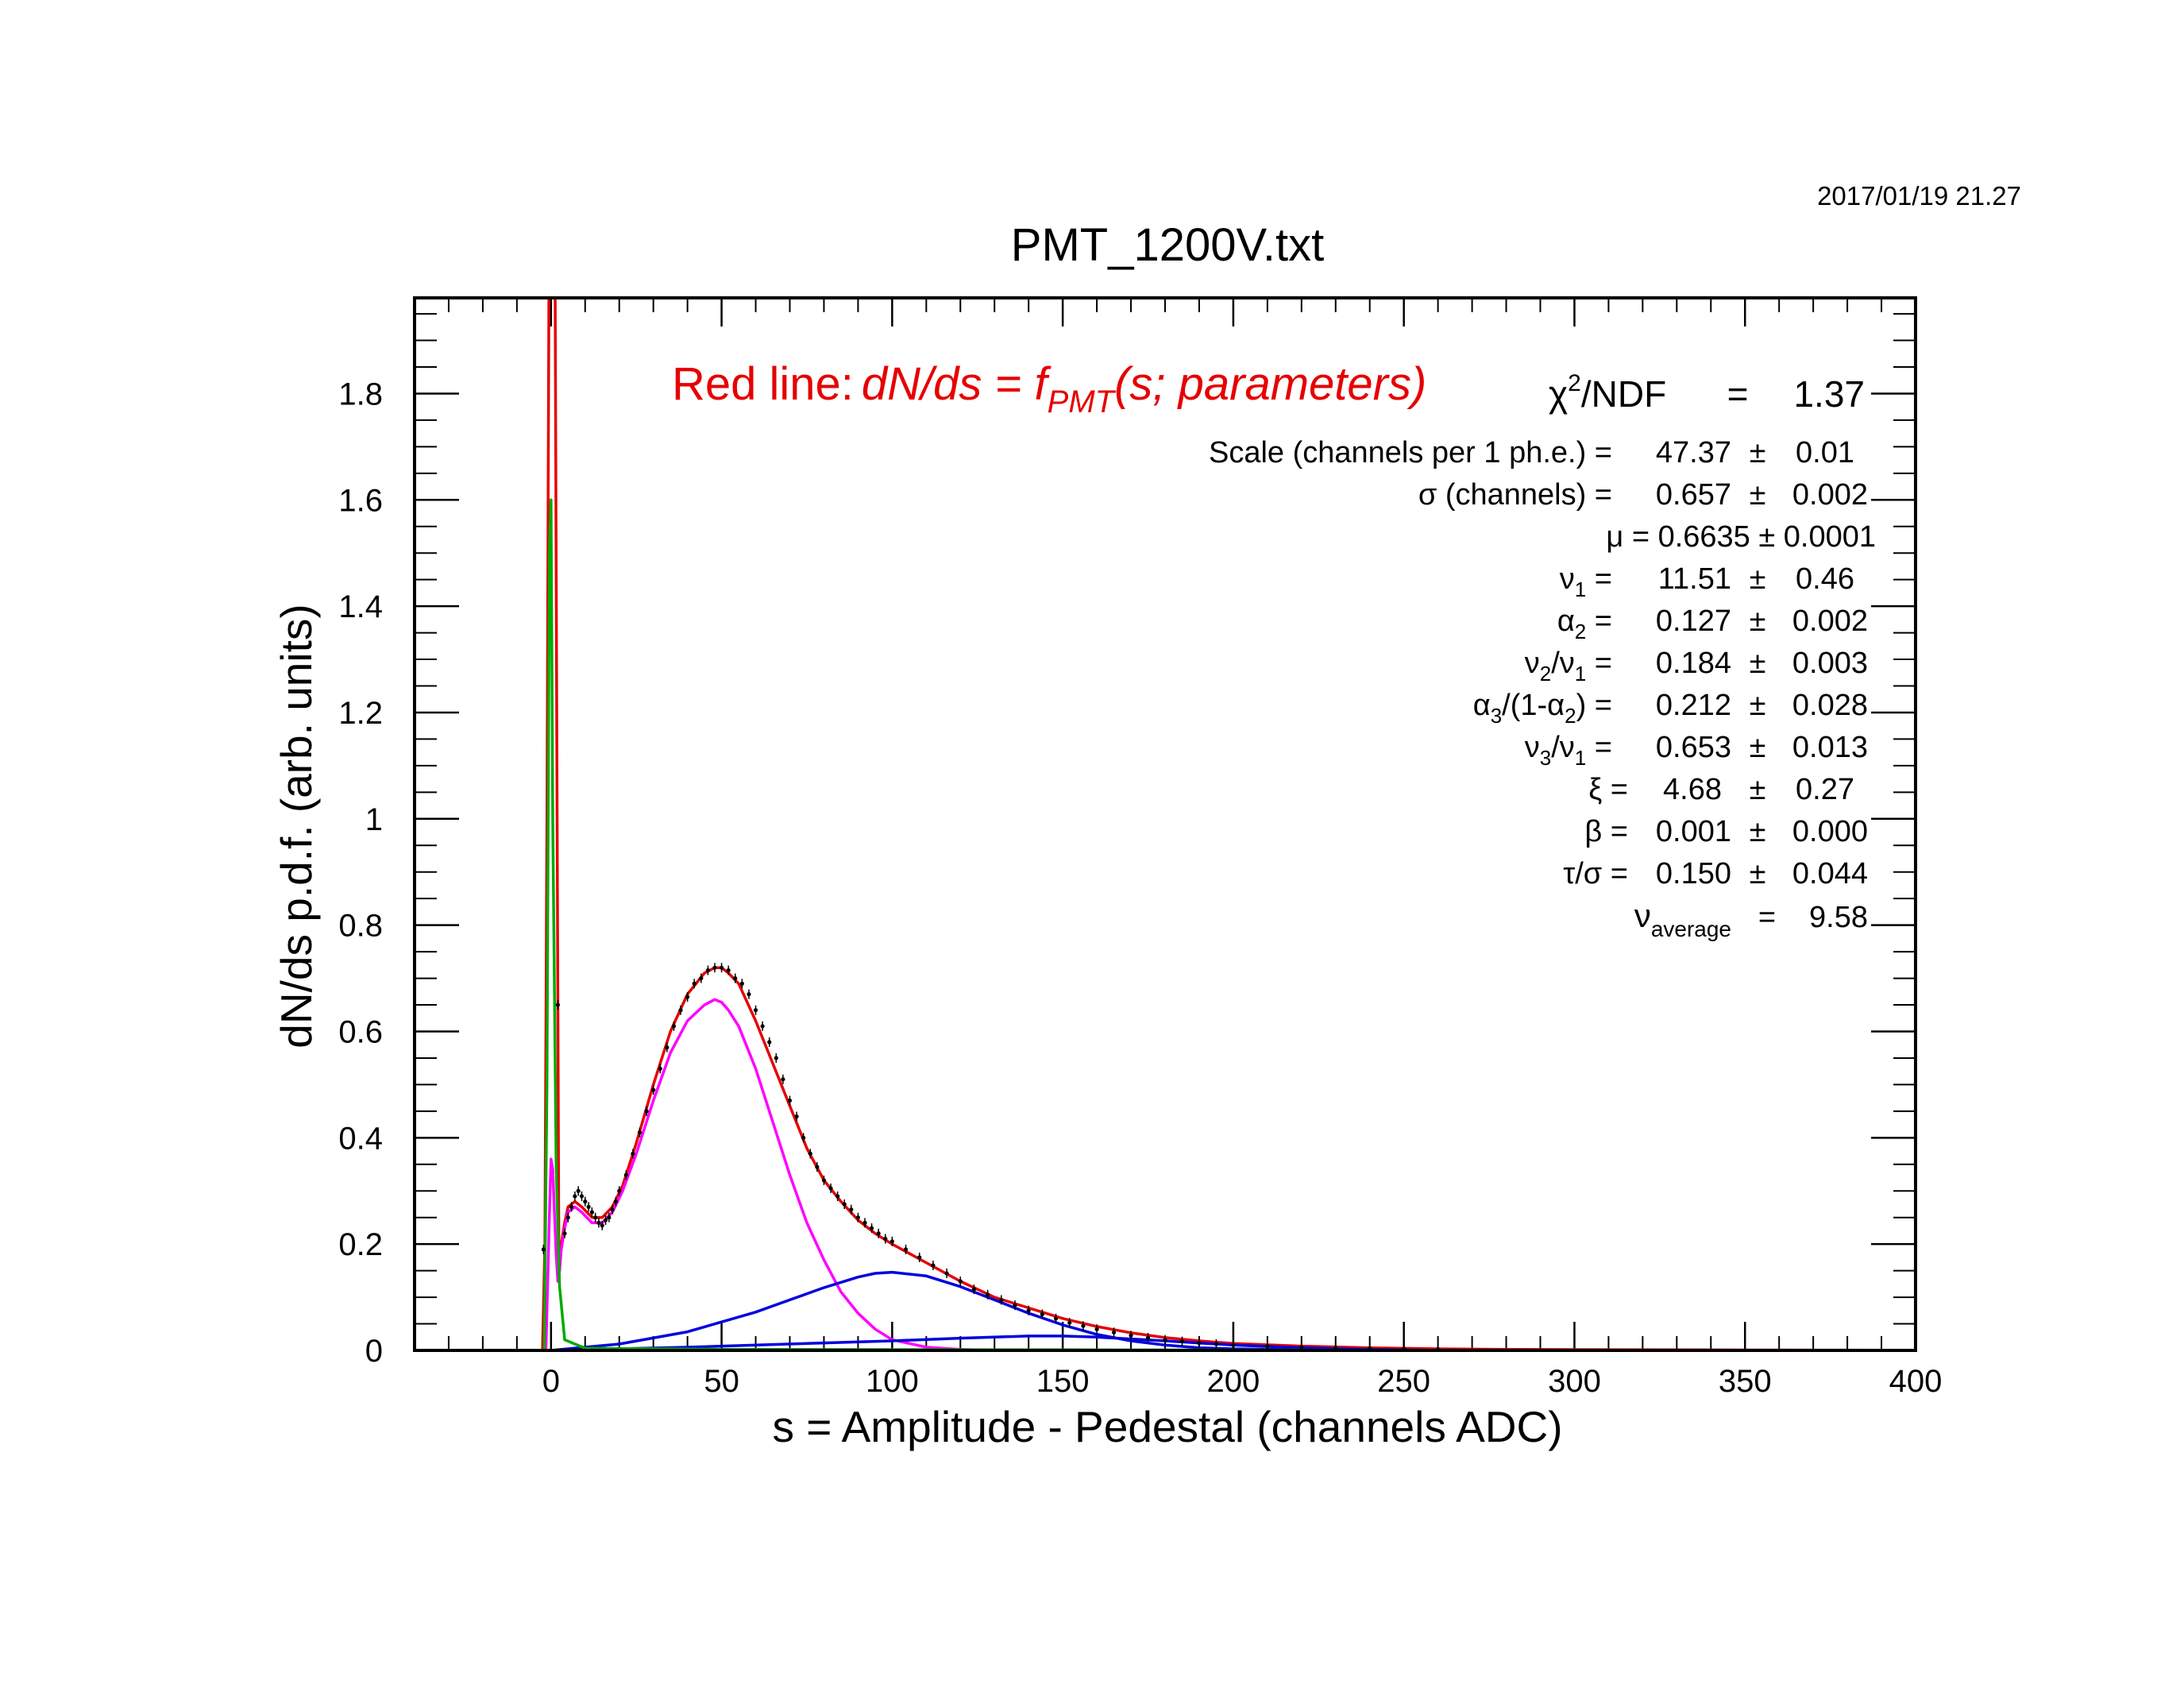 The height and width of the screenshot is (1688, 2184). Describe the element at coordinates (1767, 918) in the screenshot. I see `nu-average-eq: =` at that location.